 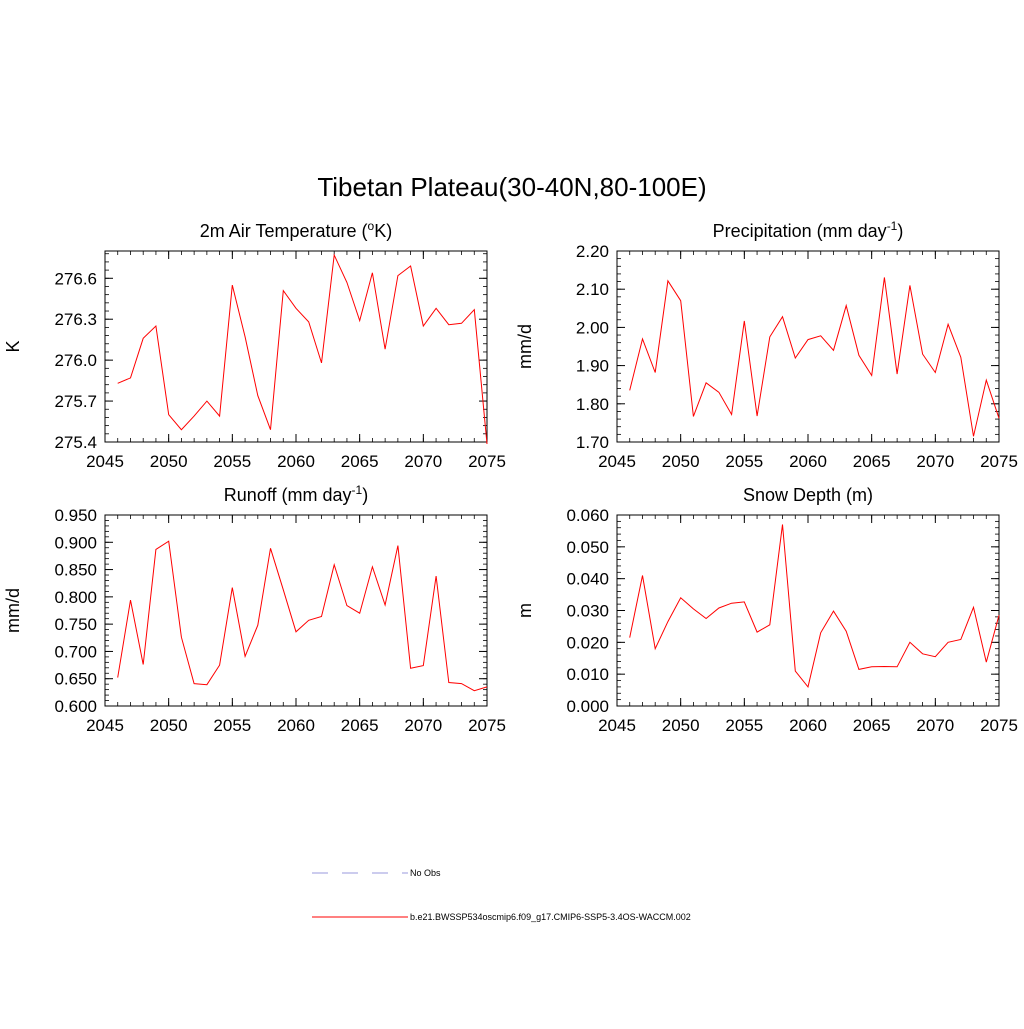 I want to click on y-tick-label: 0.950, so click(x=75, y=515).